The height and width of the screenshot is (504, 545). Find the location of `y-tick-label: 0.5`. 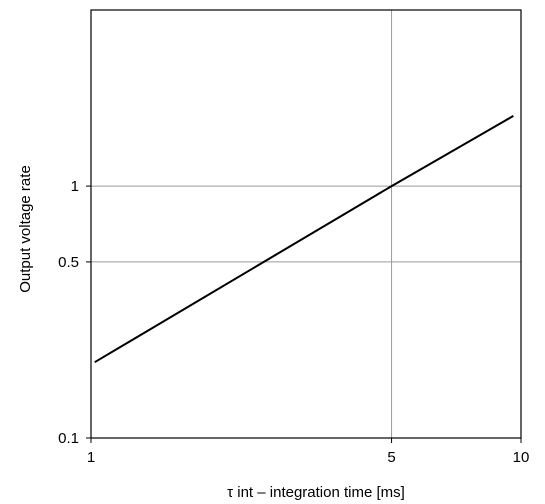

y-tick-label: 0.5 is located at coordinates (68, 262).